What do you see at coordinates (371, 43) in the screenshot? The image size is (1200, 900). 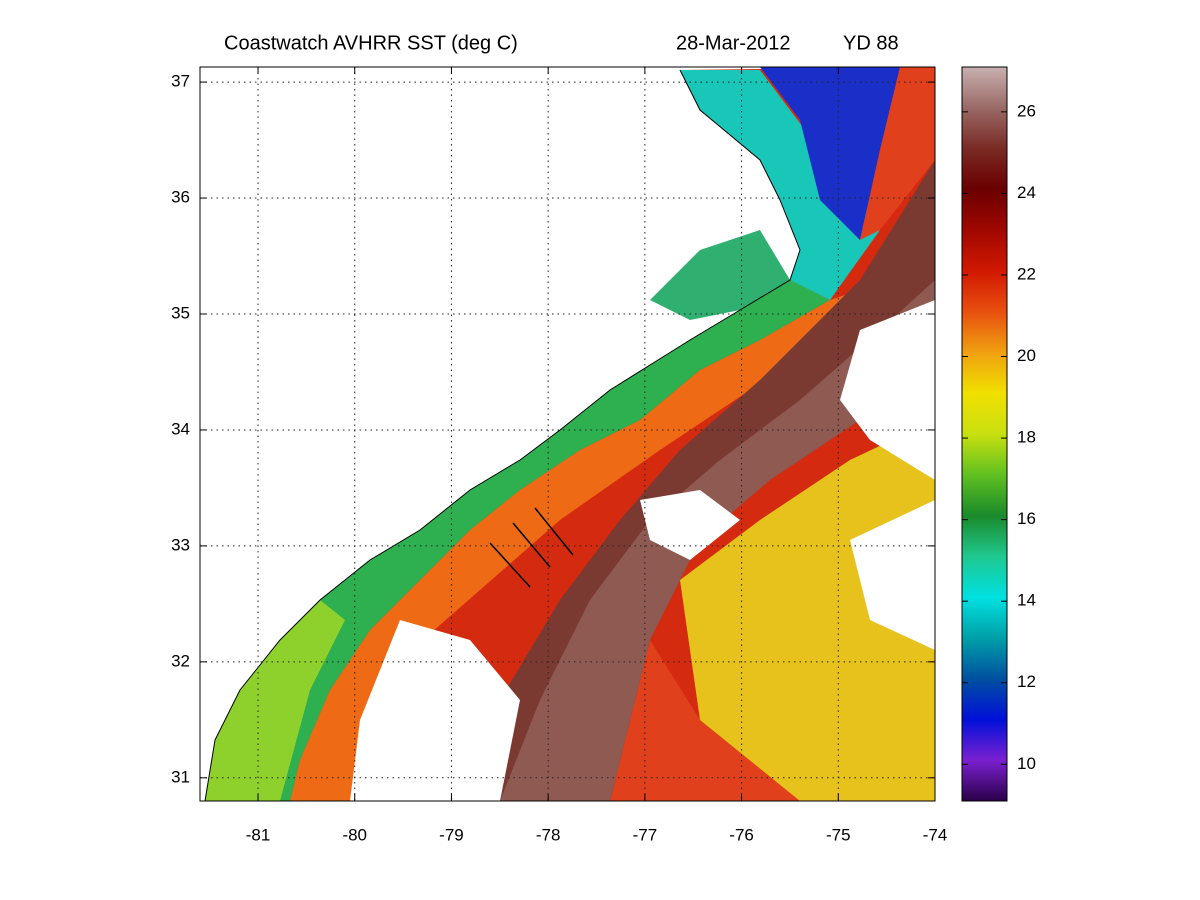 I see `title: Coastwatch AVHRR SST (deg C)` at bounding box center [371, 43].